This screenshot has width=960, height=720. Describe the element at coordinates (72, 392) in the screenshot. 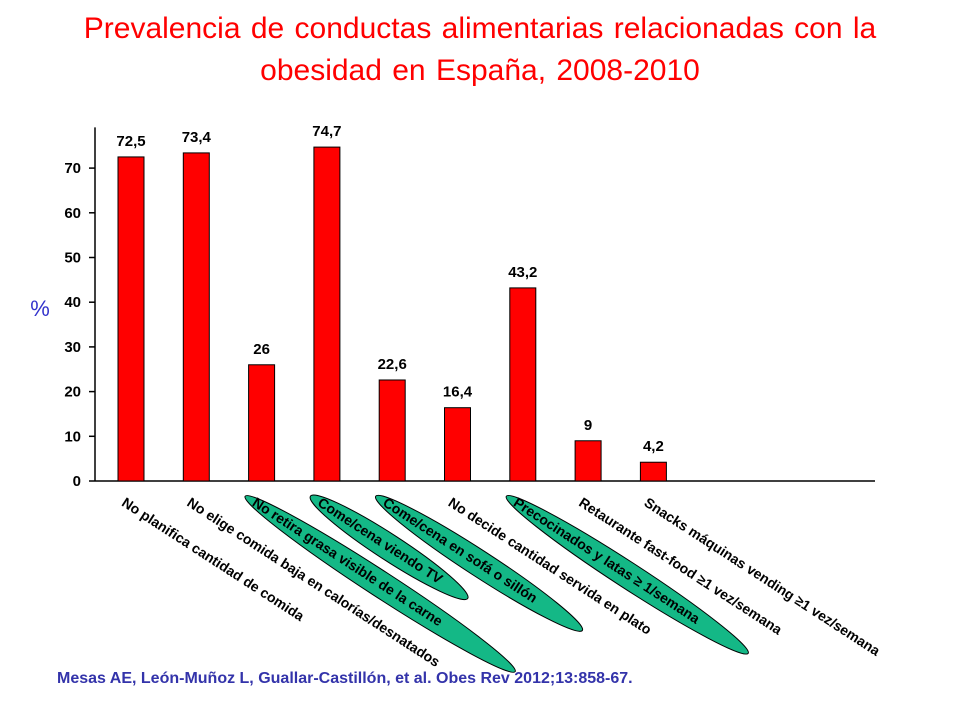

I see `y-tick-label: 20` at that location.